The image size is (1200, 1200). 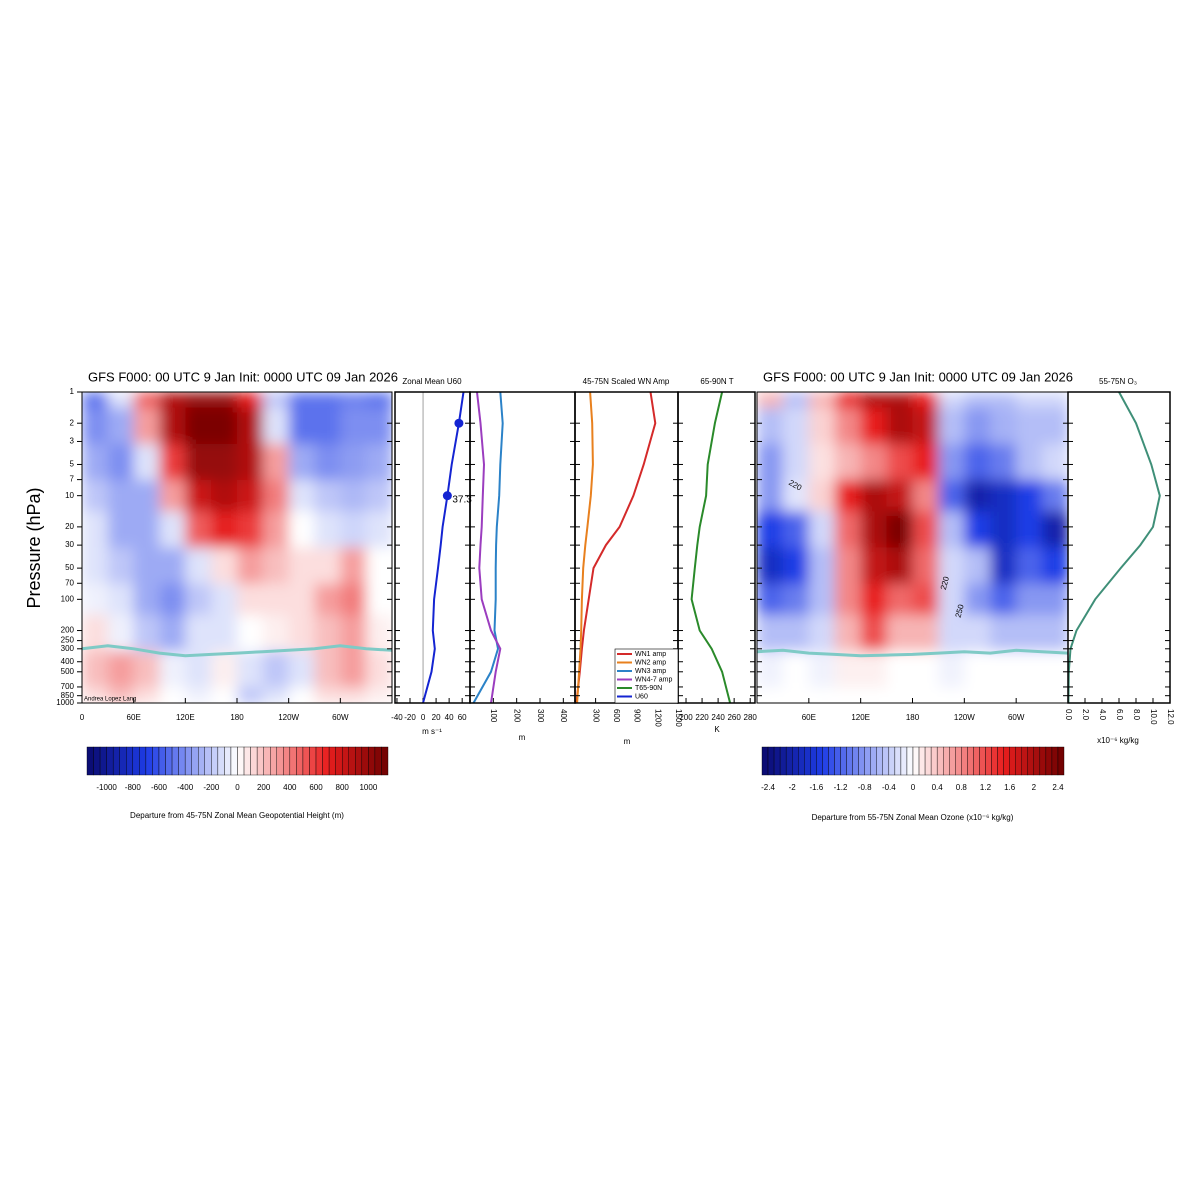 What do you see at coordinates (340, 717) in the screenshot?
I see `x-tick-label: 60W` at bounding box center [340, 717].